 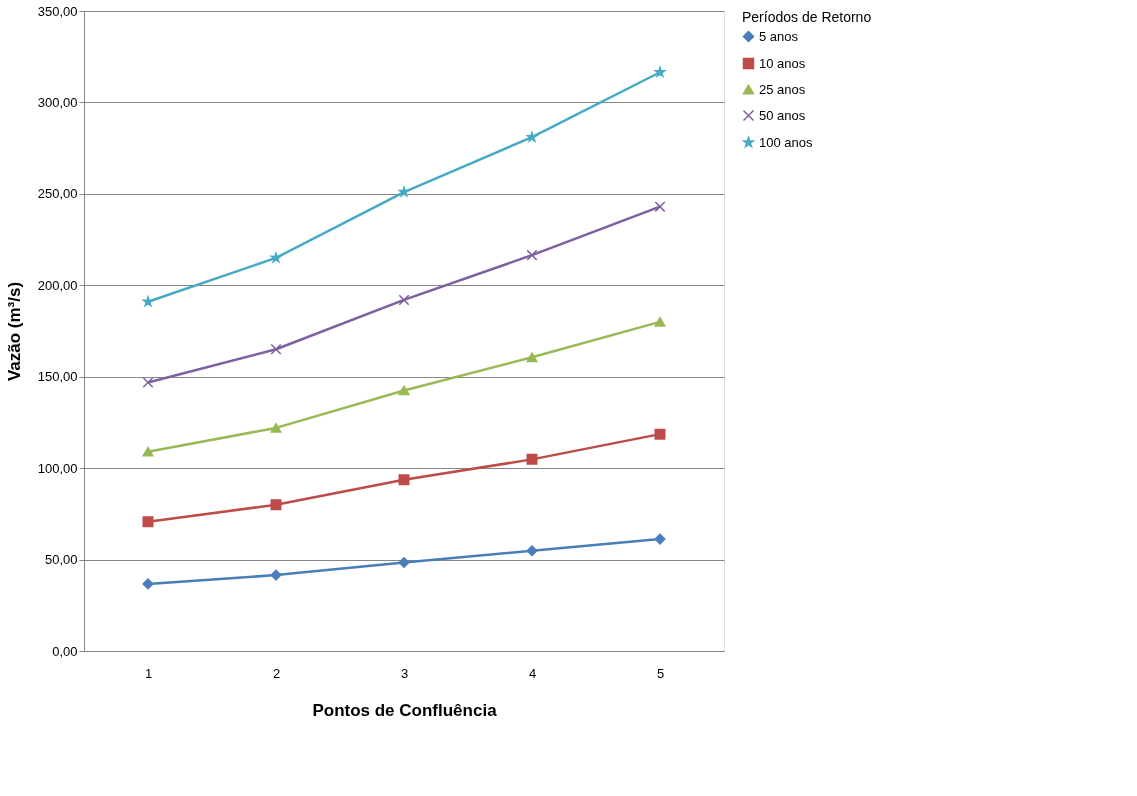 What do you see at coordinates (404, 673) in the screenshot?
I see `x-tick-label: 3` at bounding box center [404, 673].